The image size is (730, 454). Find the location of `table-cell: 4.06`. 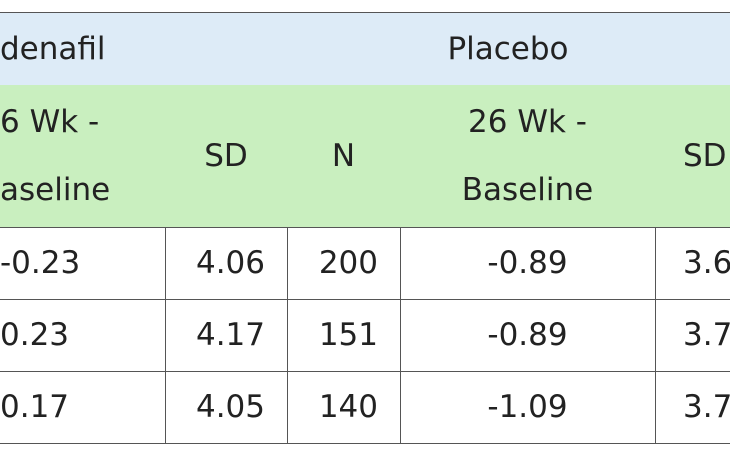

table-cell: 4.06 is located at coordinates (226, 263).